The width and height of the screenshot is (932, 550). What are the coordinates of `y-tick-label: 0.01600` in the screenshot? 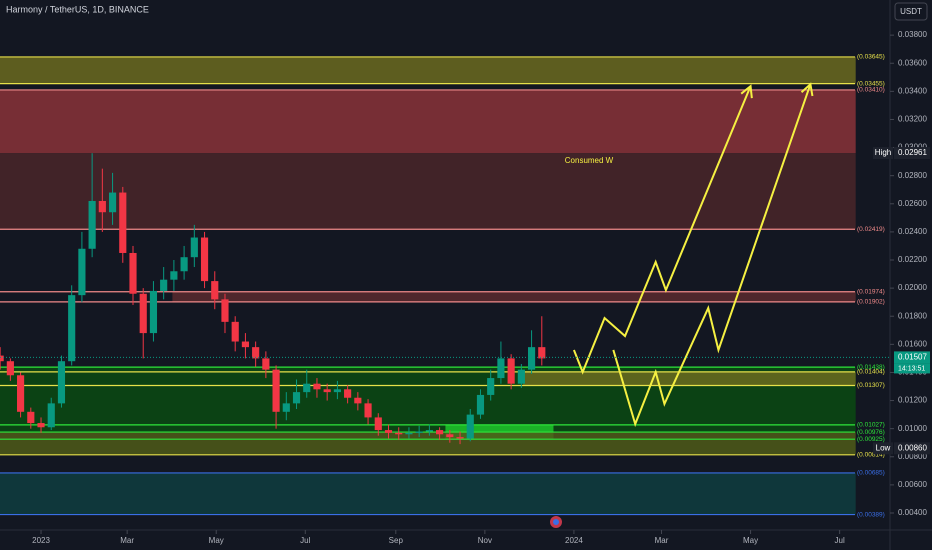 It's located at (912, 343).